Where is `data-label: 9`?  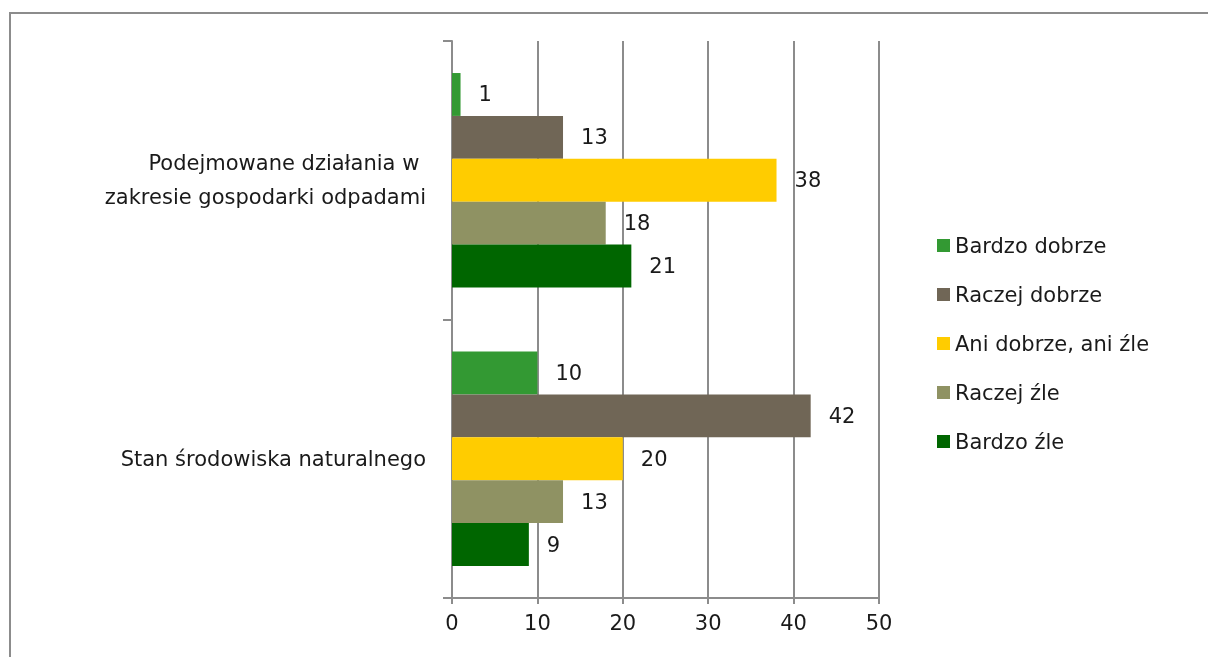 data-label: 9 is located at coordinates (553, 544).